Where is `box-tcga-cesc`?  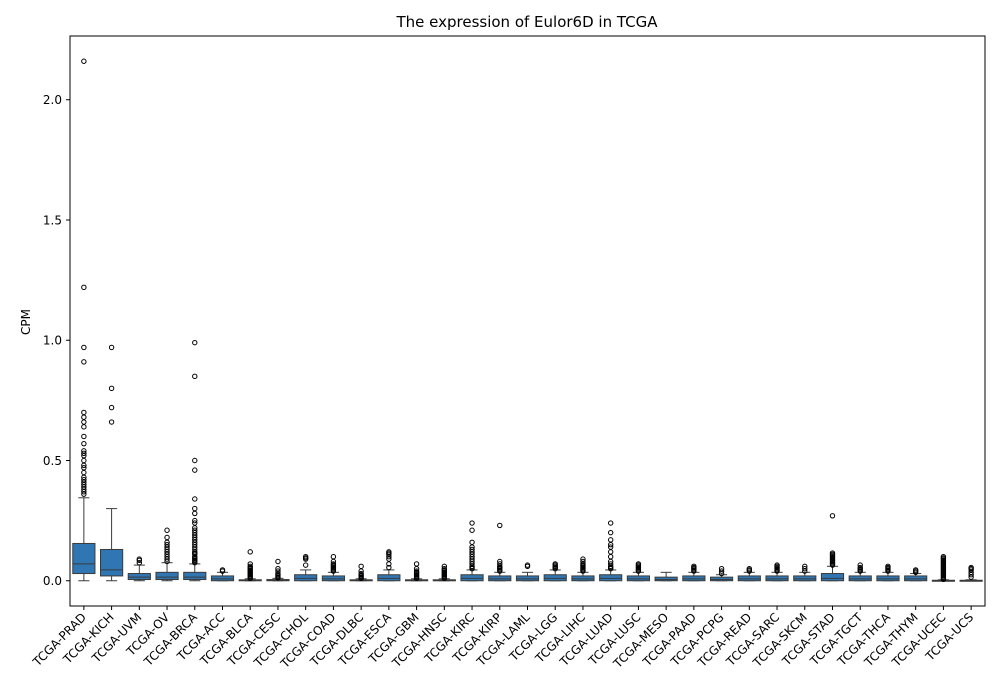 box-tcga-cesc is located at coordinates (278, 570).